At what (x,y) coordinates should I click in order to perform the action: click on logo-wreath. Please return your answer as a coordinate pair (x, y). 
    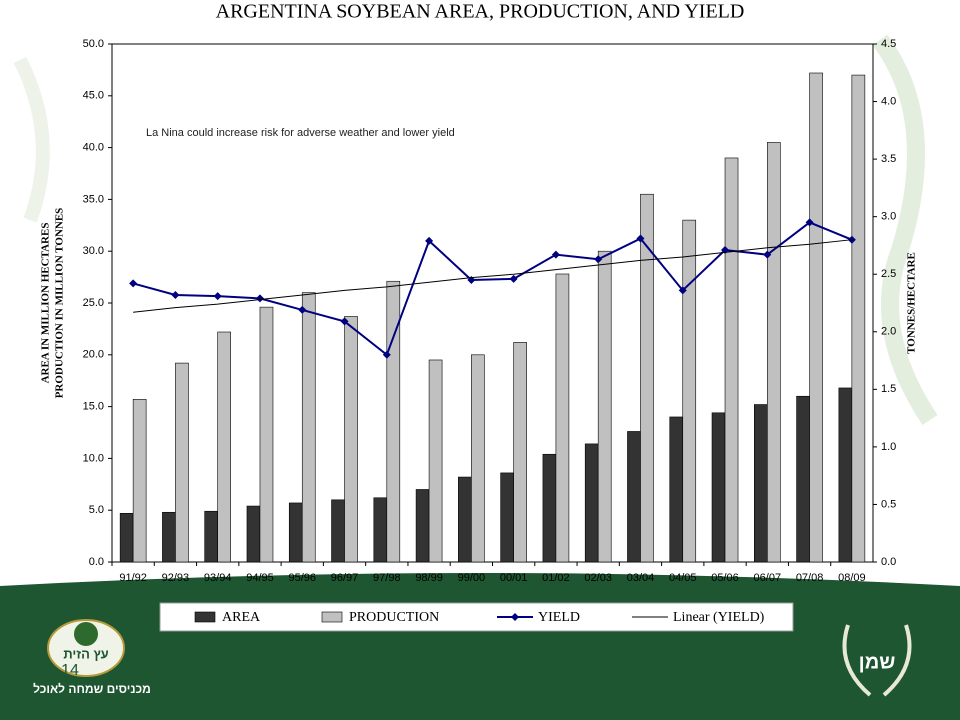
    Looking at the image, I should click on (877, 660).